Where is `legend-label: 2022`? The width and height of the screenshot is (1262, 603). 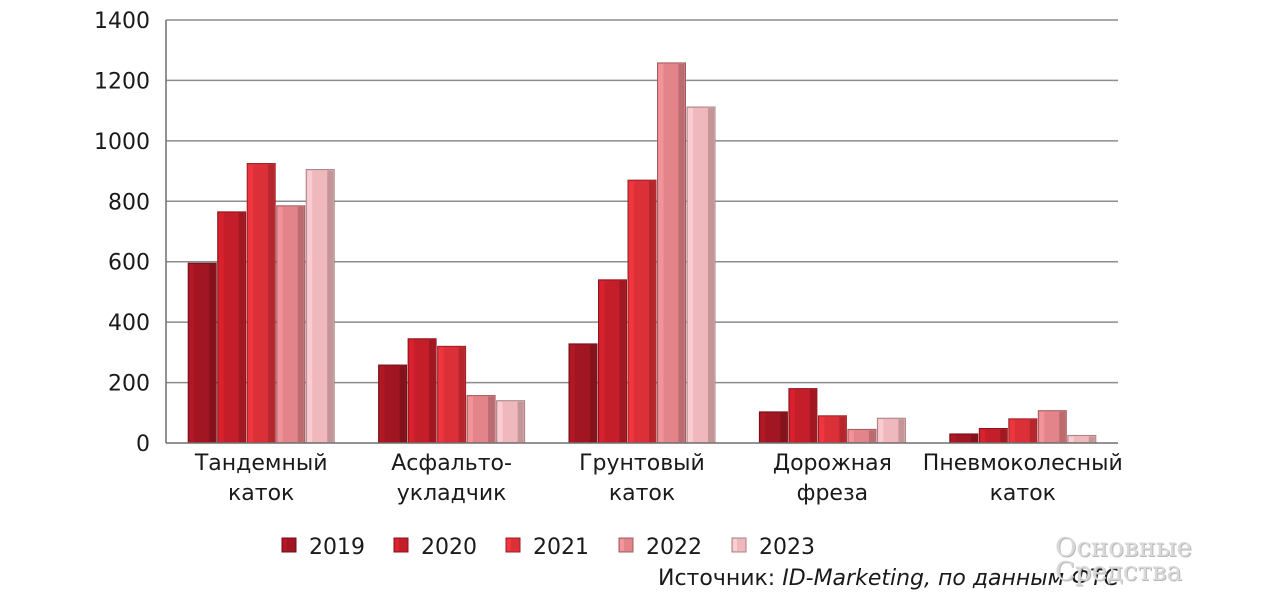
legend-label: 2022 is located at coordinates (674, 547).